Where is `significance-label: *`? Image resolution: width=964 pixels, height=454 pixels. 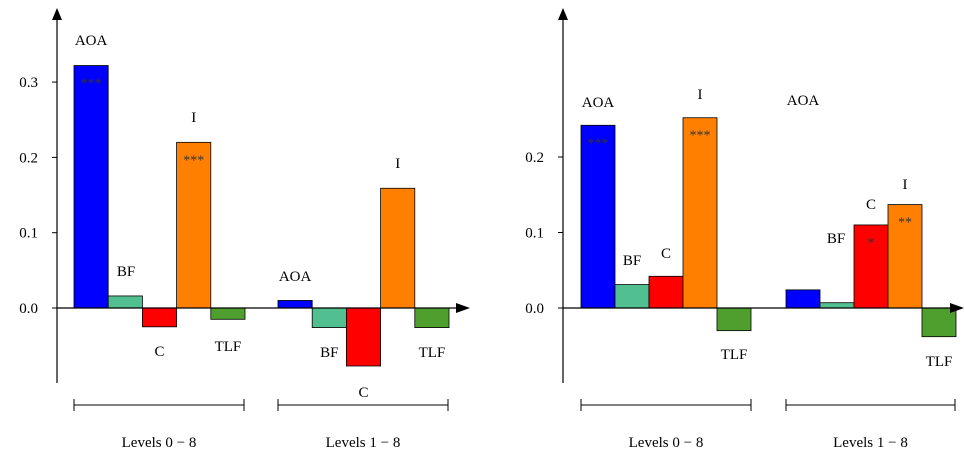 significance-label: * is located at coordinates (871, 243).